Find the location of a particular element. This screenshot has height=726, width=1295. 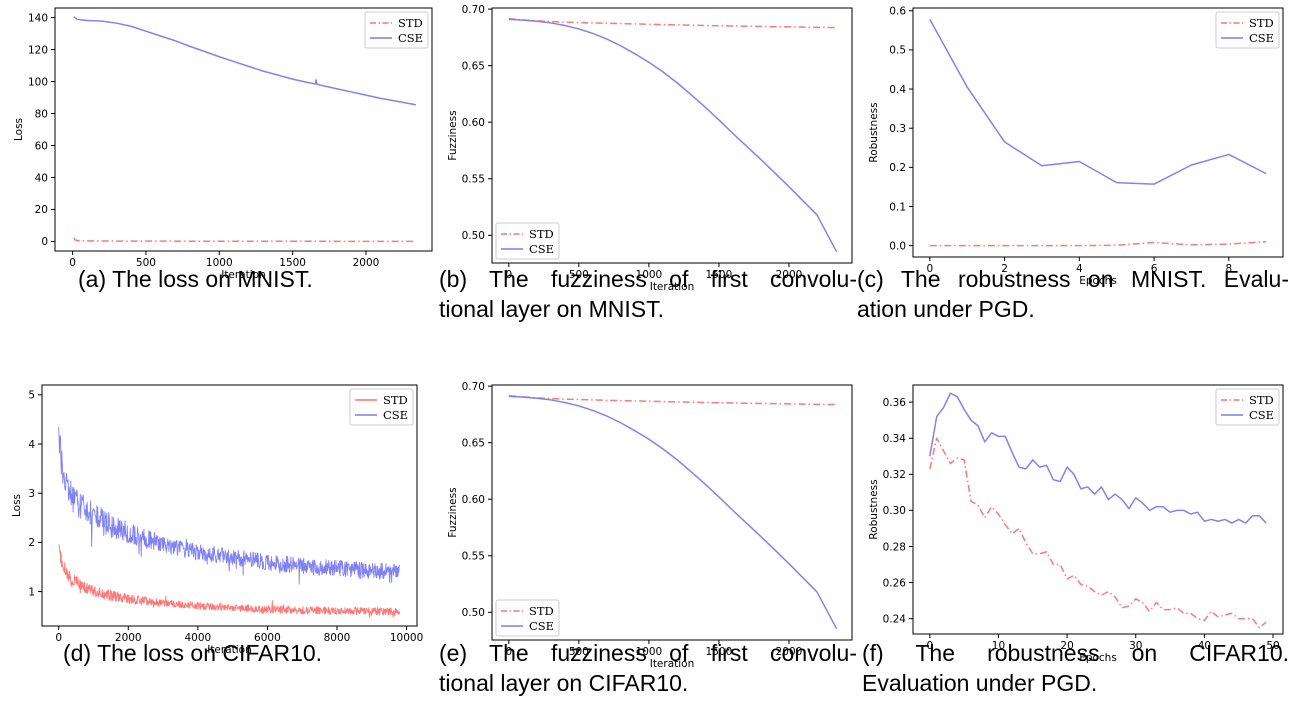

x-tick-label: 50 is located at coordinates (1272, 646).